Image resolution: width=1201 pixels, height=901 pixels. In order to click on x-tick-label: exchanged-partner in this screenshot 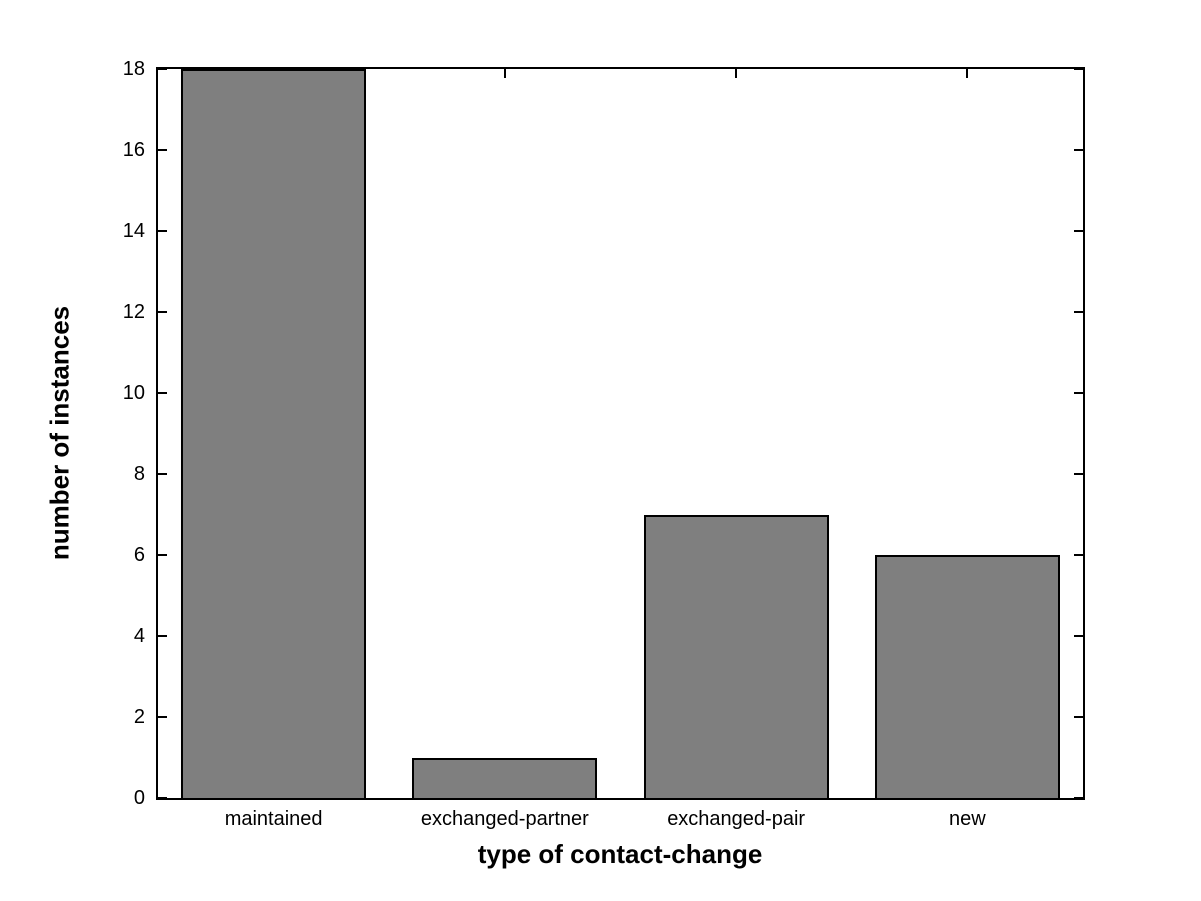, I will do `click(504, 819)`.